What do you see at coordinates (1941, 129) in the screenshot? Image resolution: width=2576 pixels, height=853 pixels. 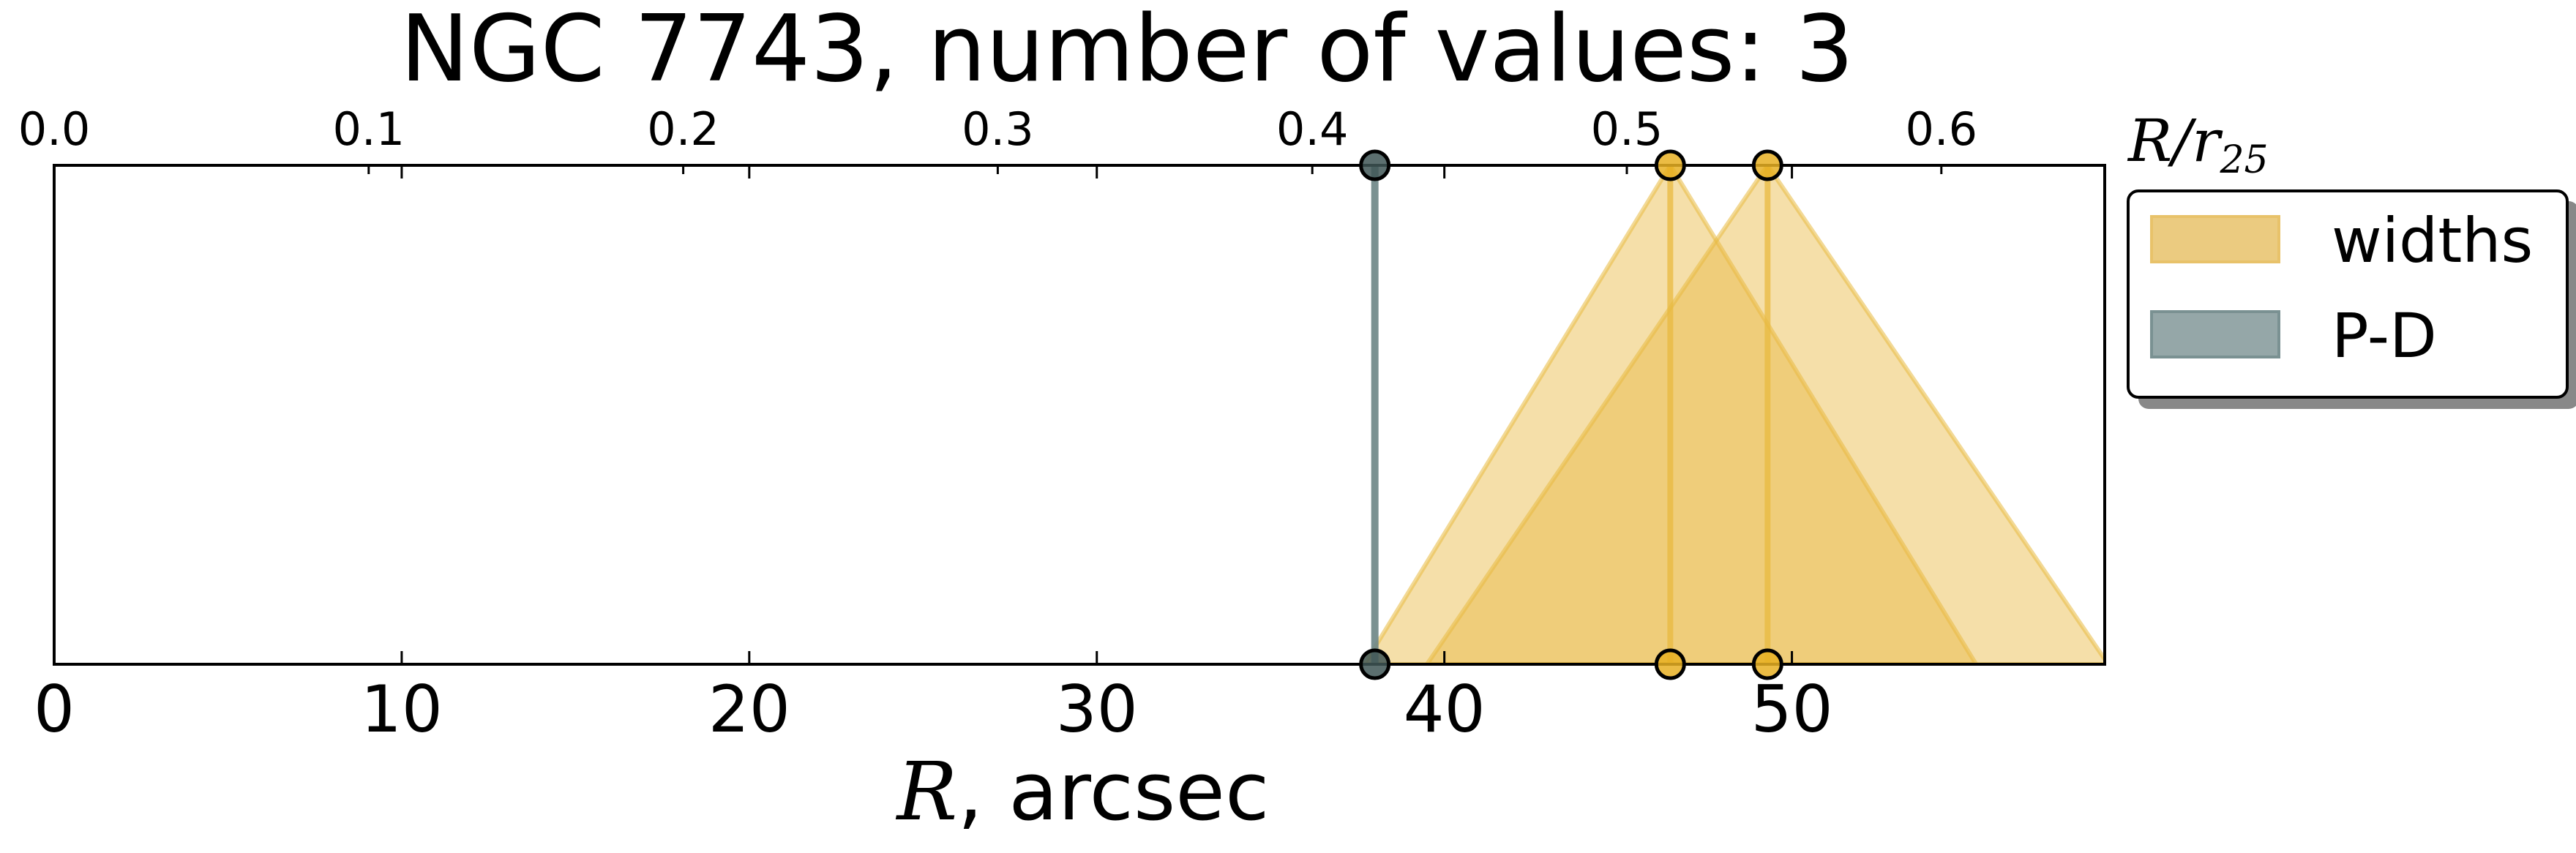 I see `top-tick-label: 0.6` at bounding box center [1941, 129].